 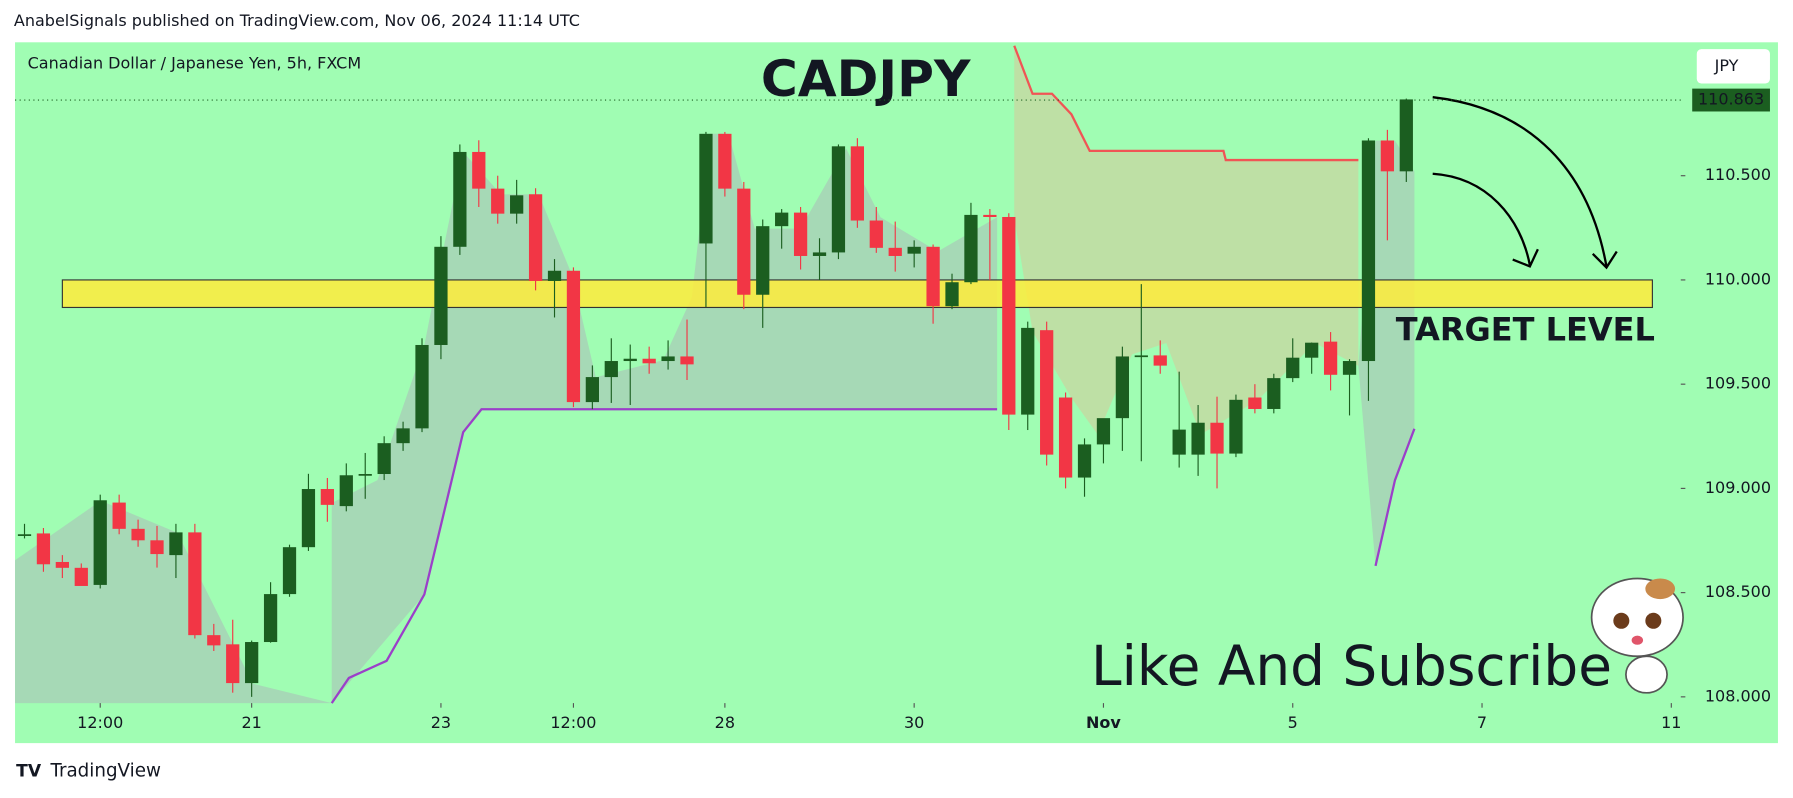 What do you see at coordinates (1671, 722) in the screenshot?
I see `x-tick-label: 11` at bounding box center [1671, 722].